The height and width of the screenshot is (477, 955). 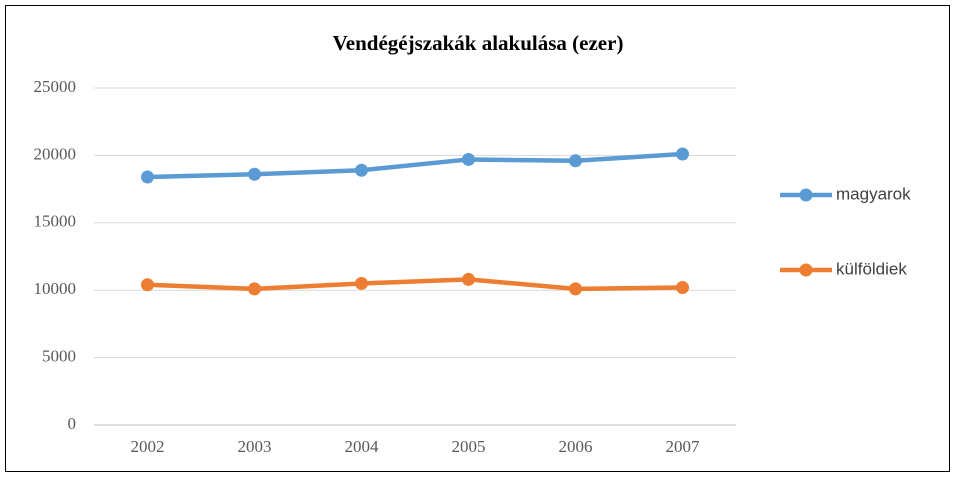 What do you see at coordinates (871, 268) in the screenshot?
I see `legend-label: külföldiek` at bounding box center [871, 268].